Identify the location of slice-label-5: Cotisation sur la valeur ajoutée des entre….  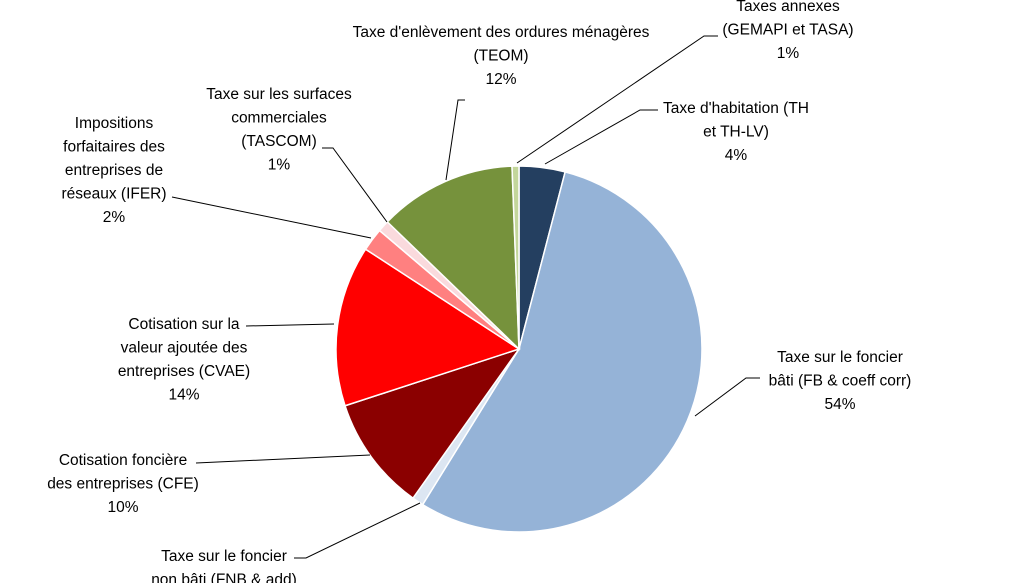
(184, 360).